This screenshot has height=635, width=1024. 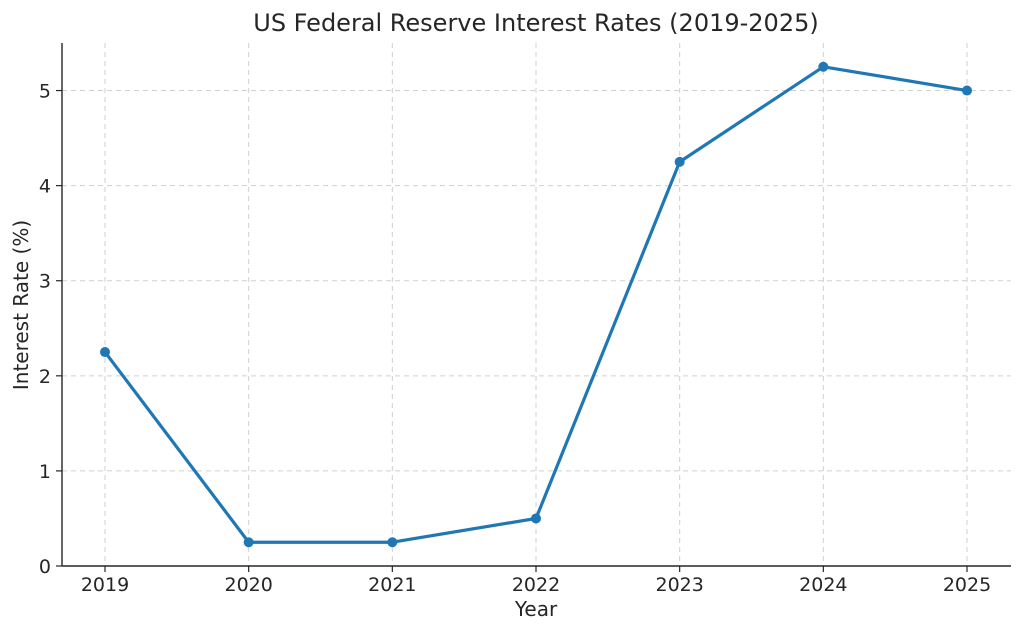 What do you see at coordinates (21, 305) in the screenshot?
I see `y-axis-label: Interest Rate (%)` at bounding box center [21, 305].